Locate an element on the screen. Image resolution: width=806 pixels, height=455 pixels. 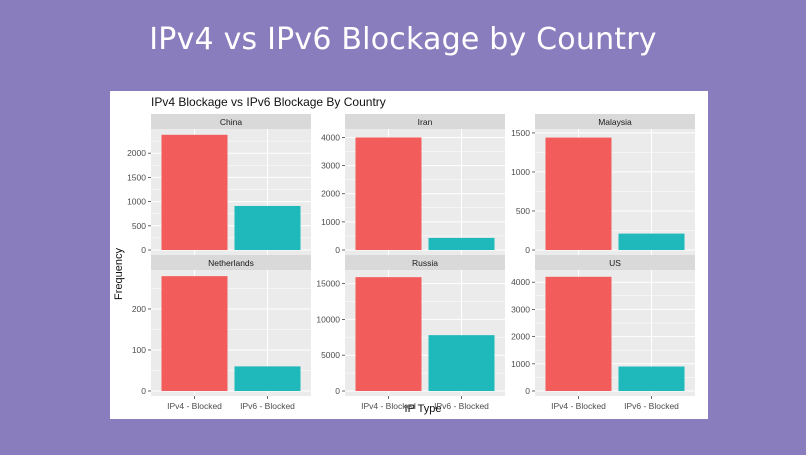
facet-strip-china is located at coordinates (231, 121).